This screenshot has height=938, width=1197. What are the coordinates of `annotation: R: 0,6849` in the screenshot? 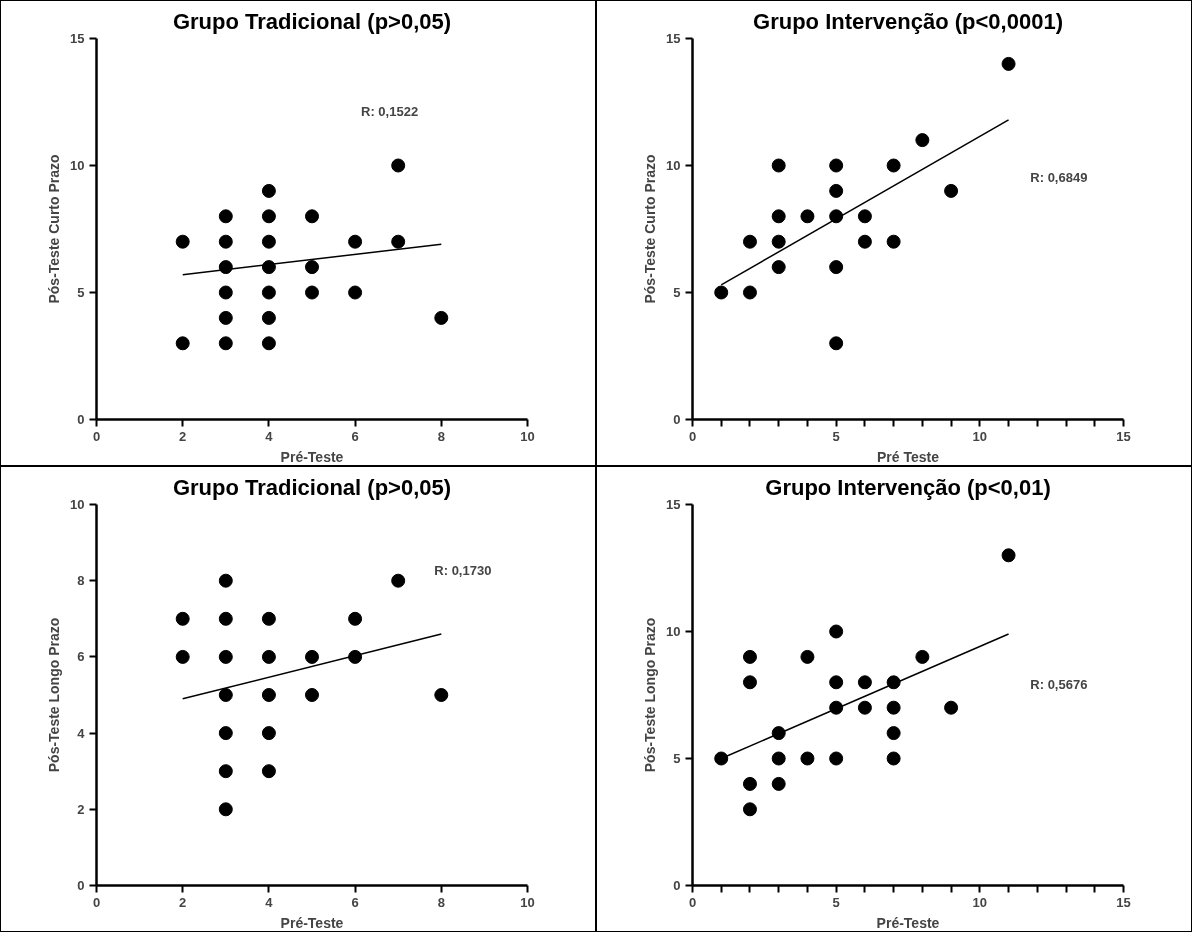 It's located at (1059, 178).